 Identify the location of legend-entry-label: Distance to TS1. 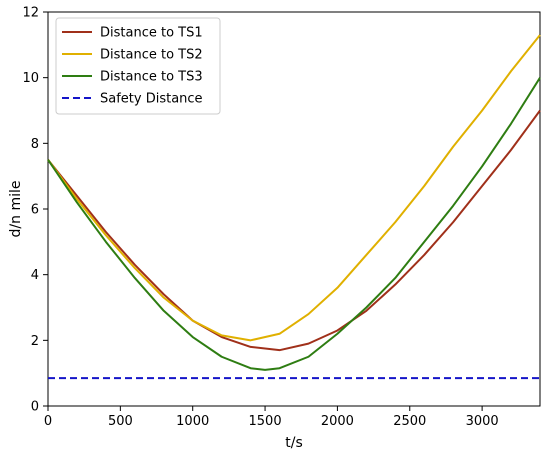
(151, 33).